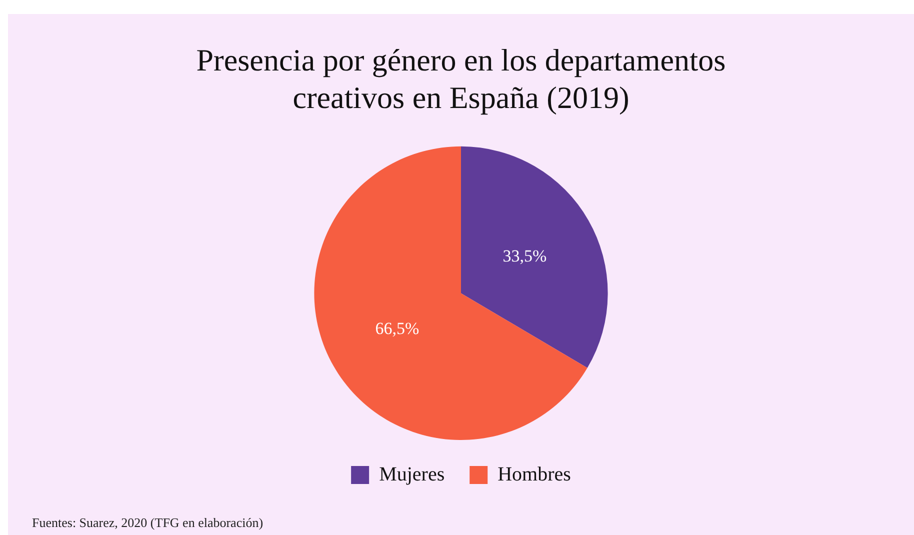  Describe the element at coordinates (412, 474) in the screenshot. I see `legend-label: Mujeres` at that location.